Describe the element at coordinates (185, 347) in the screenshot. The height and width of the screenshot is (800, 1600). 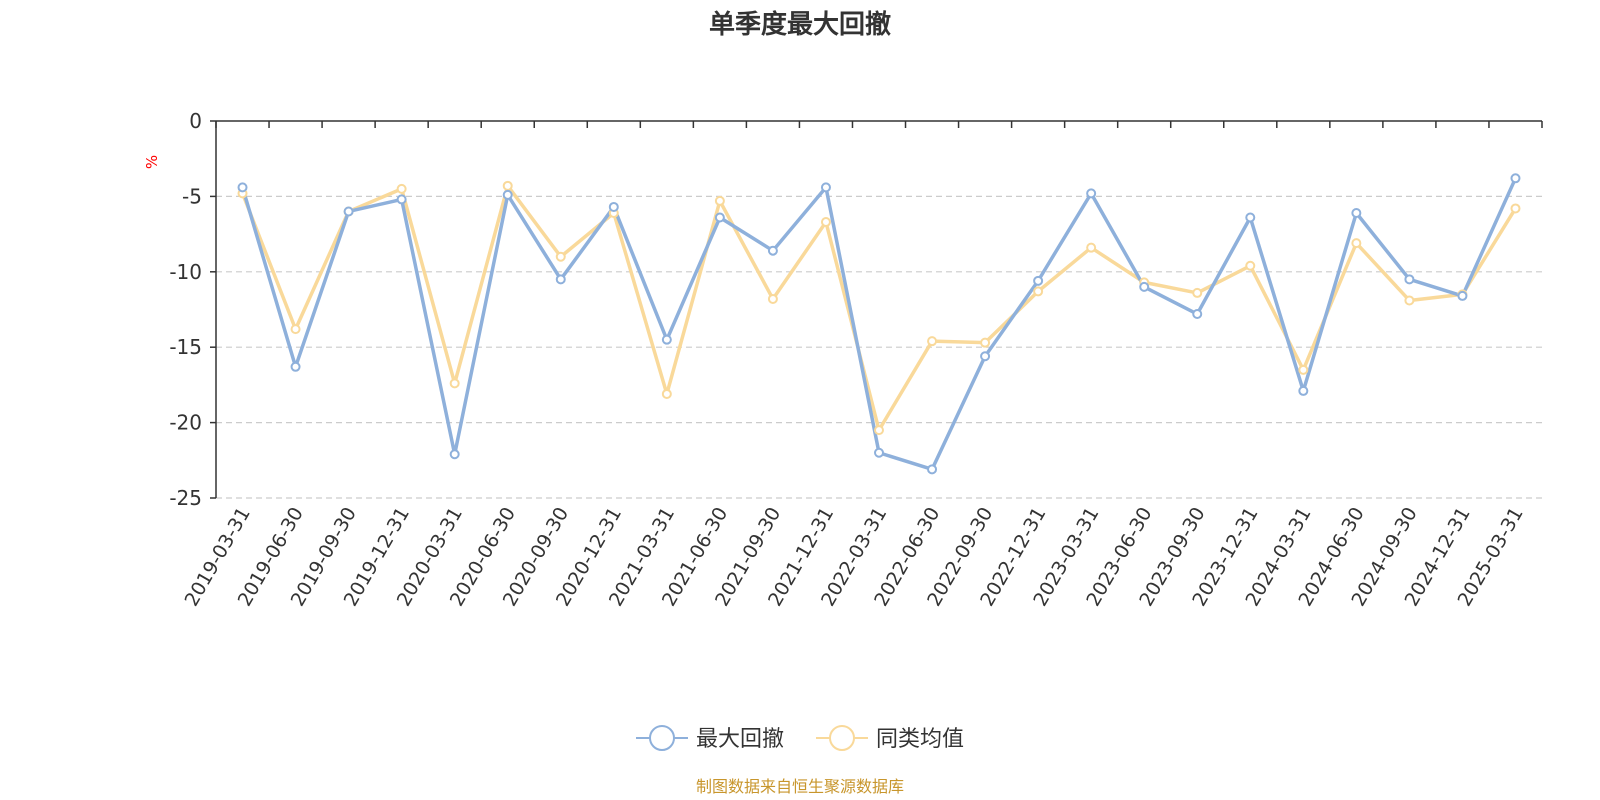
I see `y-tick-label: -15` at that location.